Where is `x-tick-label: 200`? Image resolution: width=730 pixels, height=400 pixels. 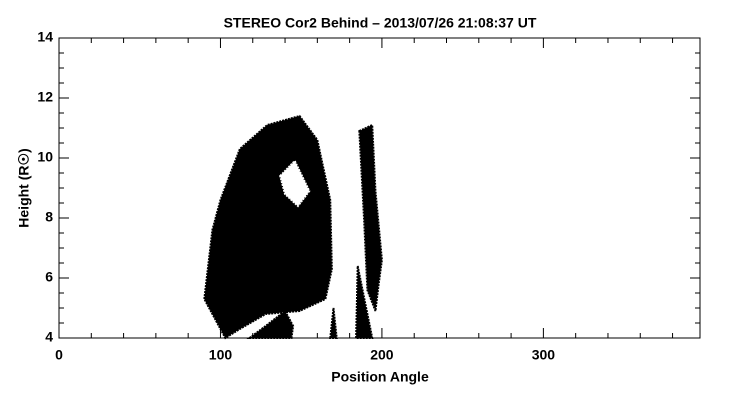 x-tick-label: 200 is located at coordinates (382, 355).